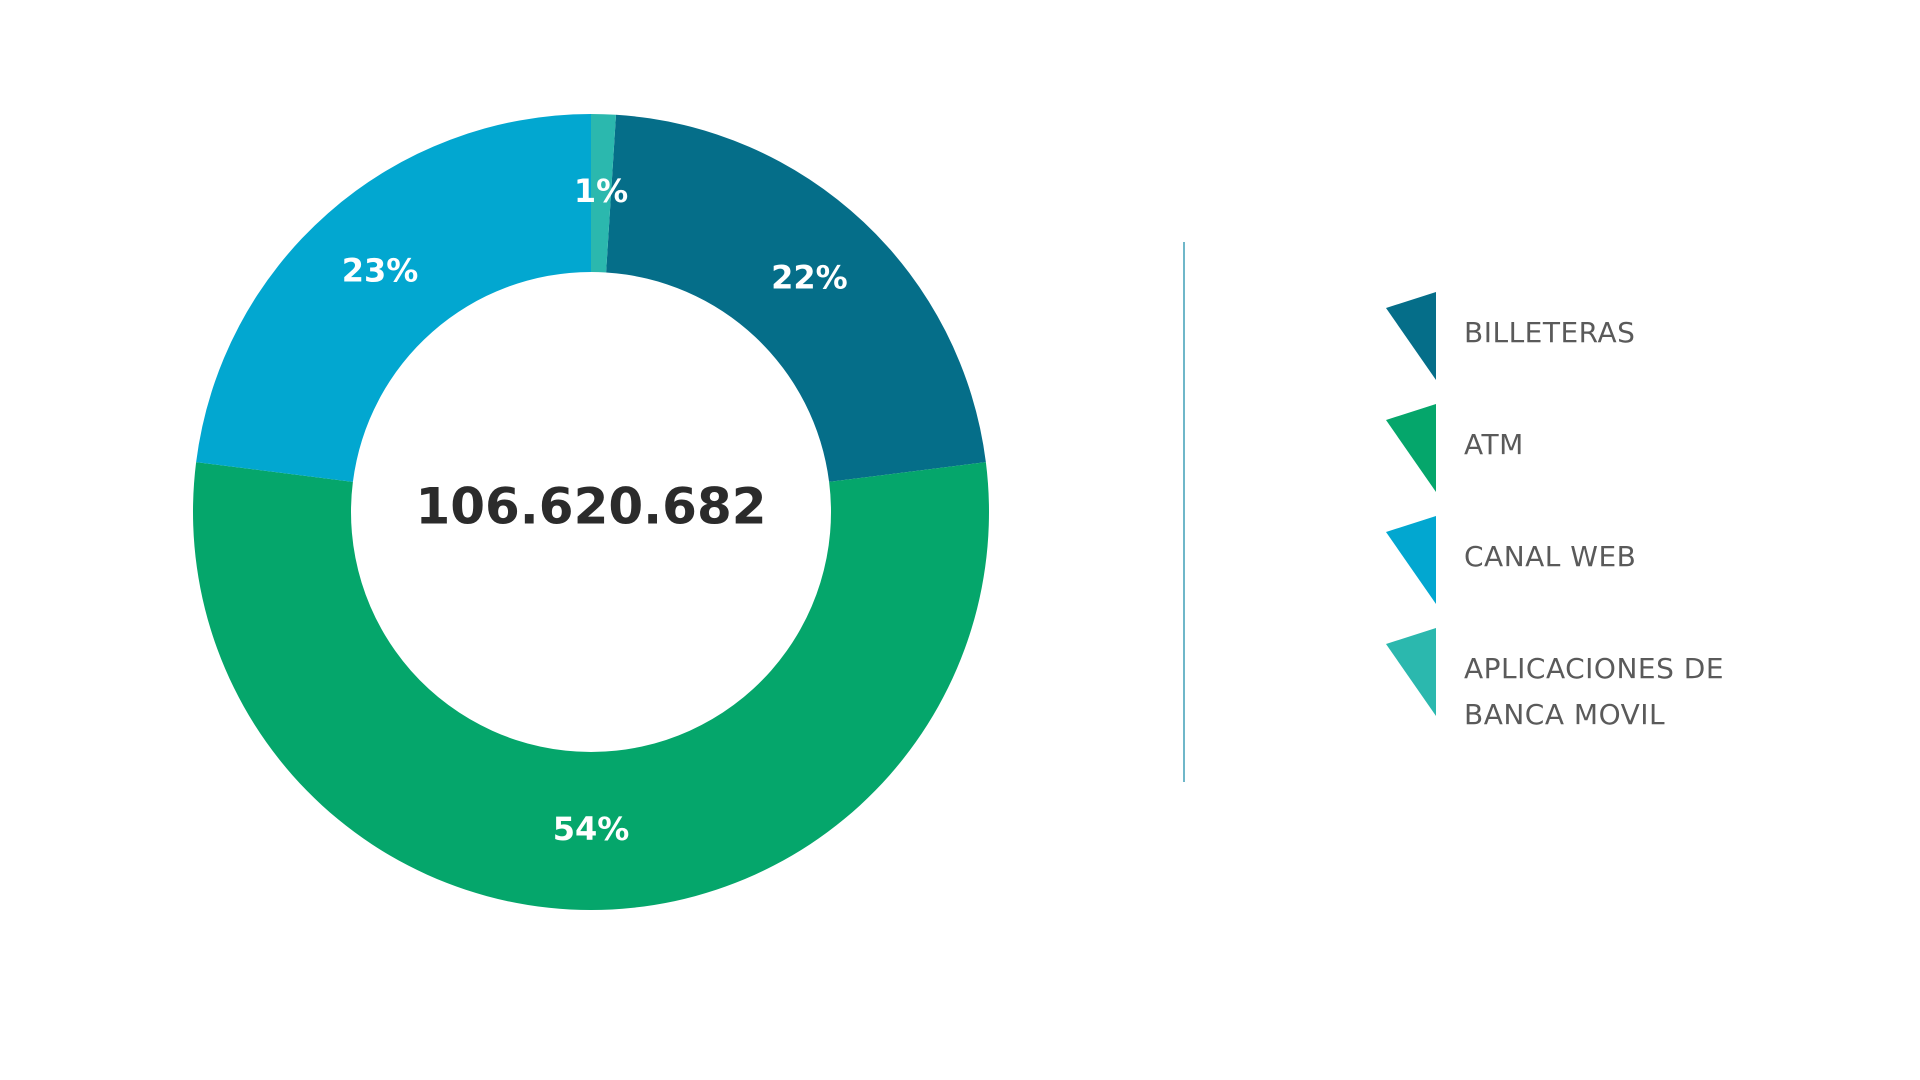 This screenshot has width=1920, height=1080. What do you see at coordinates (1575, 449) in the screenshot?
I see `legend-item: ATM` at bounding box center [1575, 449].